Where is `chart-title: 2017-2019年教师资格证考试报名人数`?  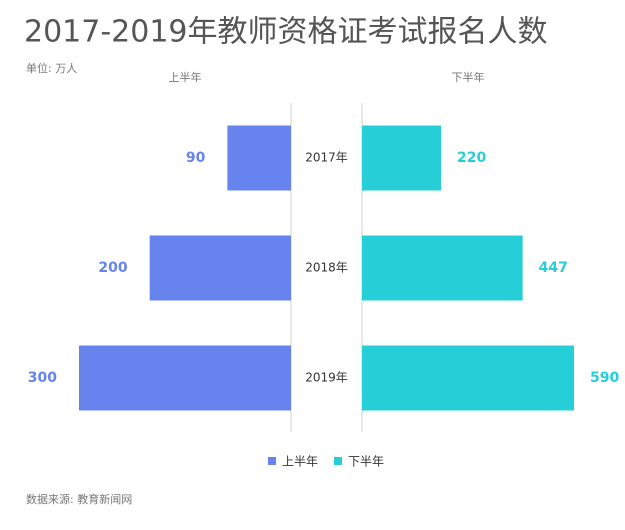 chart-title: 2017-2019年教师资格证考试报名人数 is located at coordinates (286, 32).